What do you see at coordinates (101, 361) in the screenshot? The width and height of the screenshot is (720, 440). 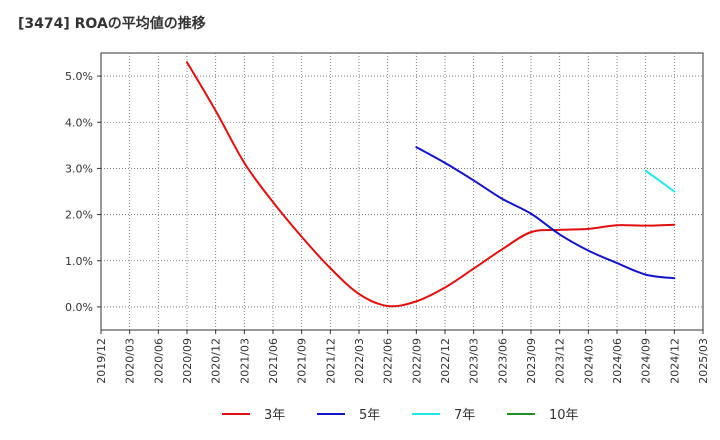 I see `x-tick-label: 2019/12` at bounding box center [101, 361].